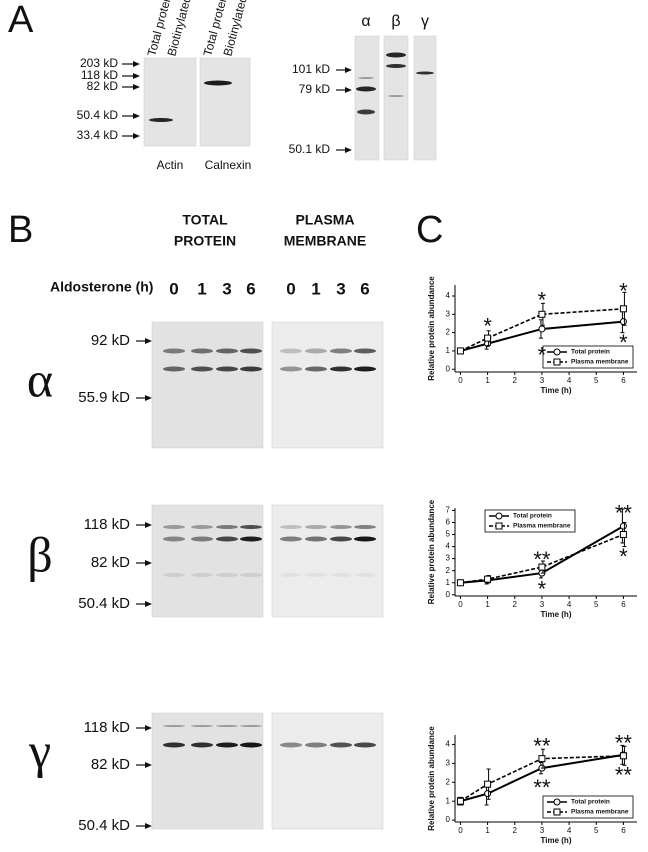  I want to click on legend-label: Total protein, so click(590, 352).